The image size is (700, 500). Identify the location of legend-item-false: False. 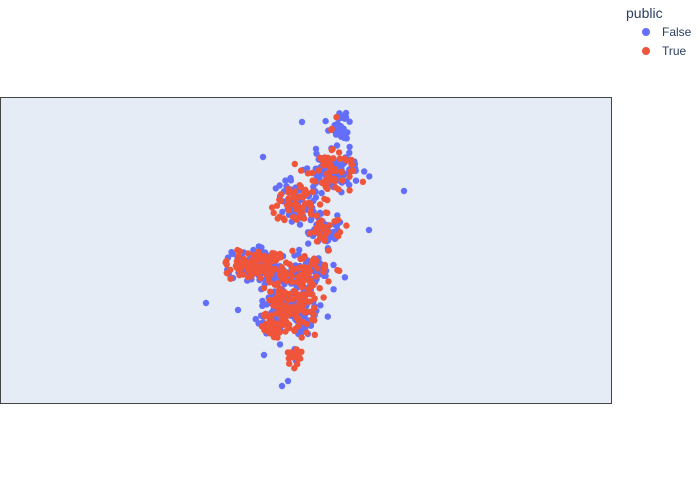
(660, 31).